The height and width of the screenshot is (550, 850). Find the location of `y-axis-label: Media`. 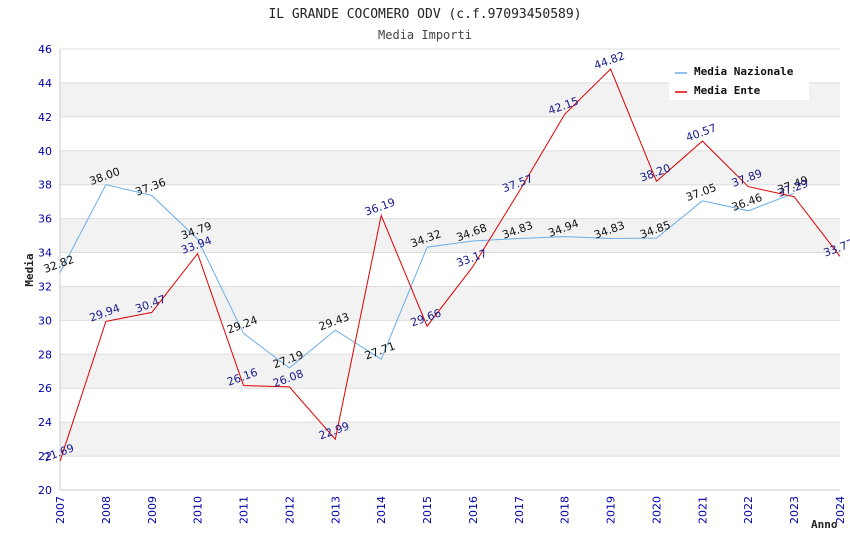

y-axis-label: Media is located at coordinates (29, 269).